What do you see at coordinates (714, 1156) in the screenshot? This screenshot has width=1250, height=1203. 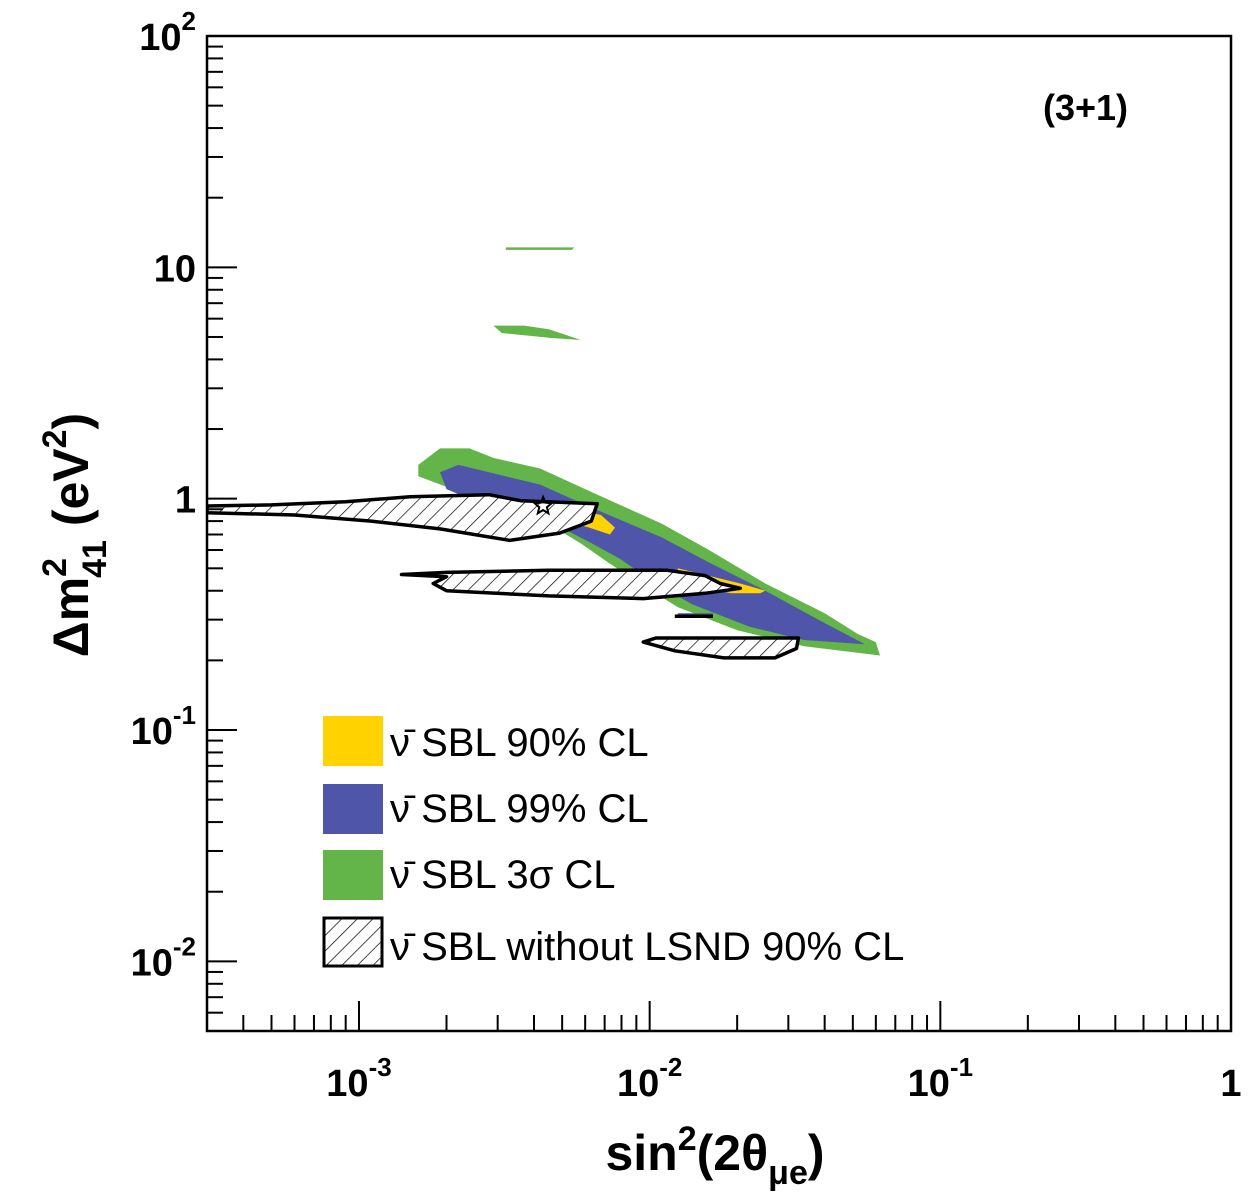 I see `x-axis-title: sin2(2θμe)` at bounding box center [714, 1156].